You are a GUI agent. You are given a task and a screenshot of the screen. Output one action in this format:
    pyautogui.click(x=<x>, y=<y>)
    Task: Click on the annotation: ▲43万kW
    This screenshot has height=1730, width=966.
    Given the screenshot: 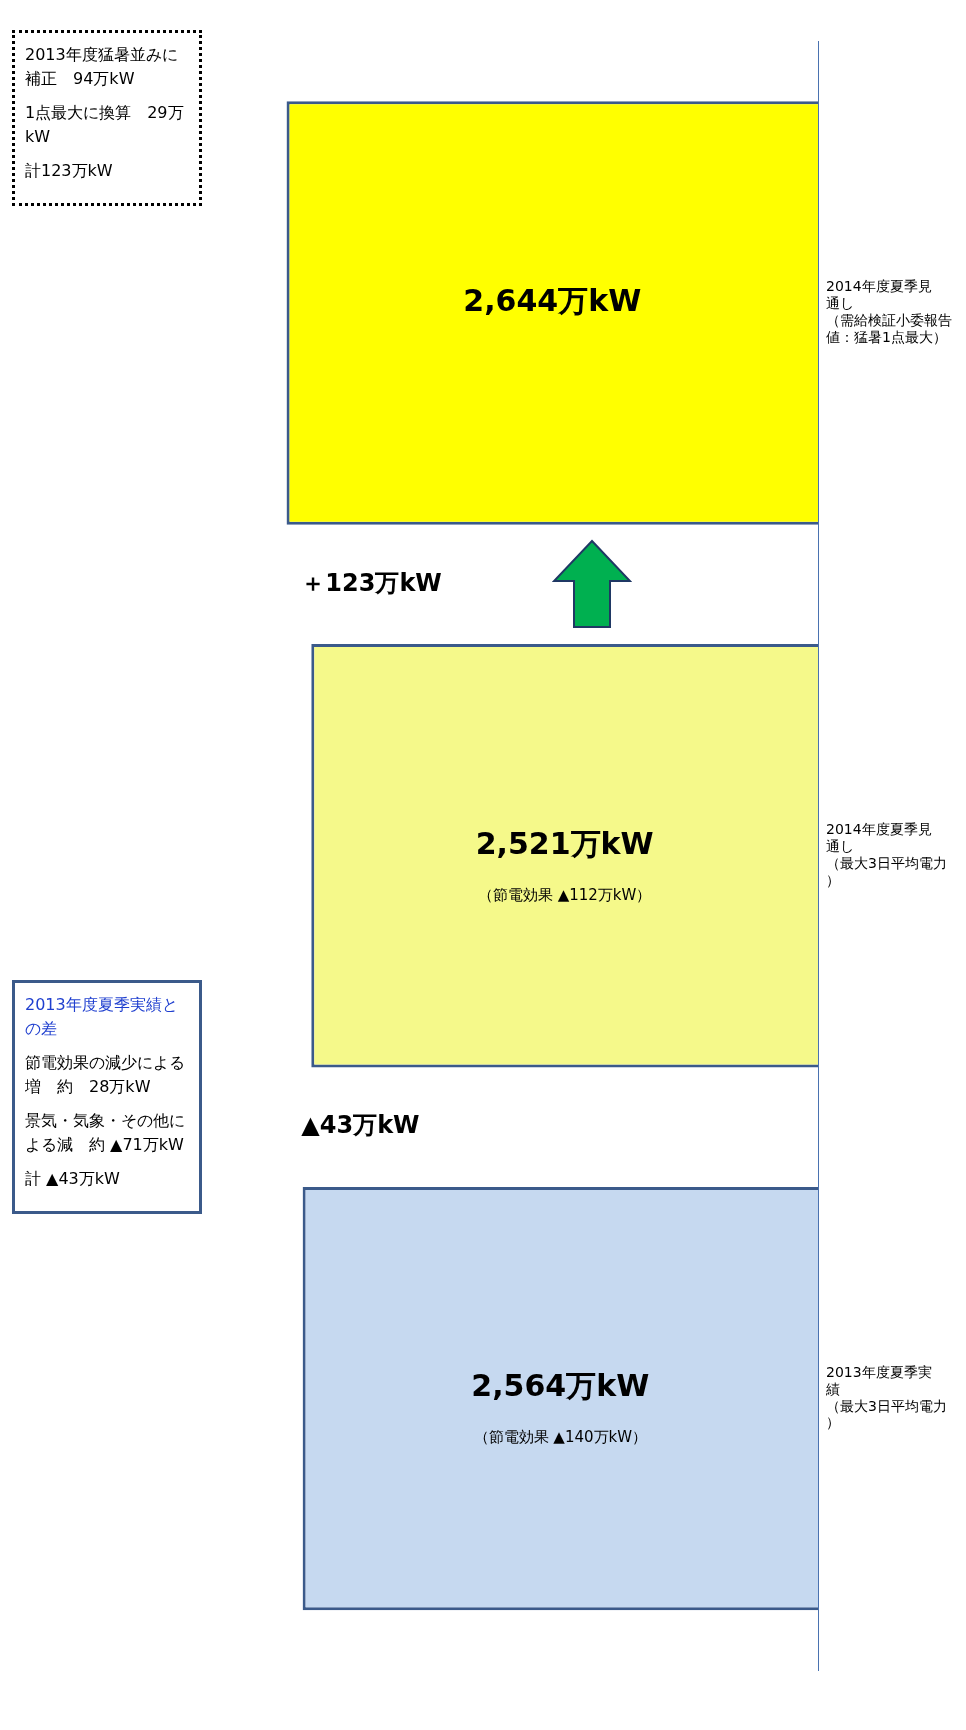 What is the action you would take?
    pyautogui.click(x=360, y=1125)
    